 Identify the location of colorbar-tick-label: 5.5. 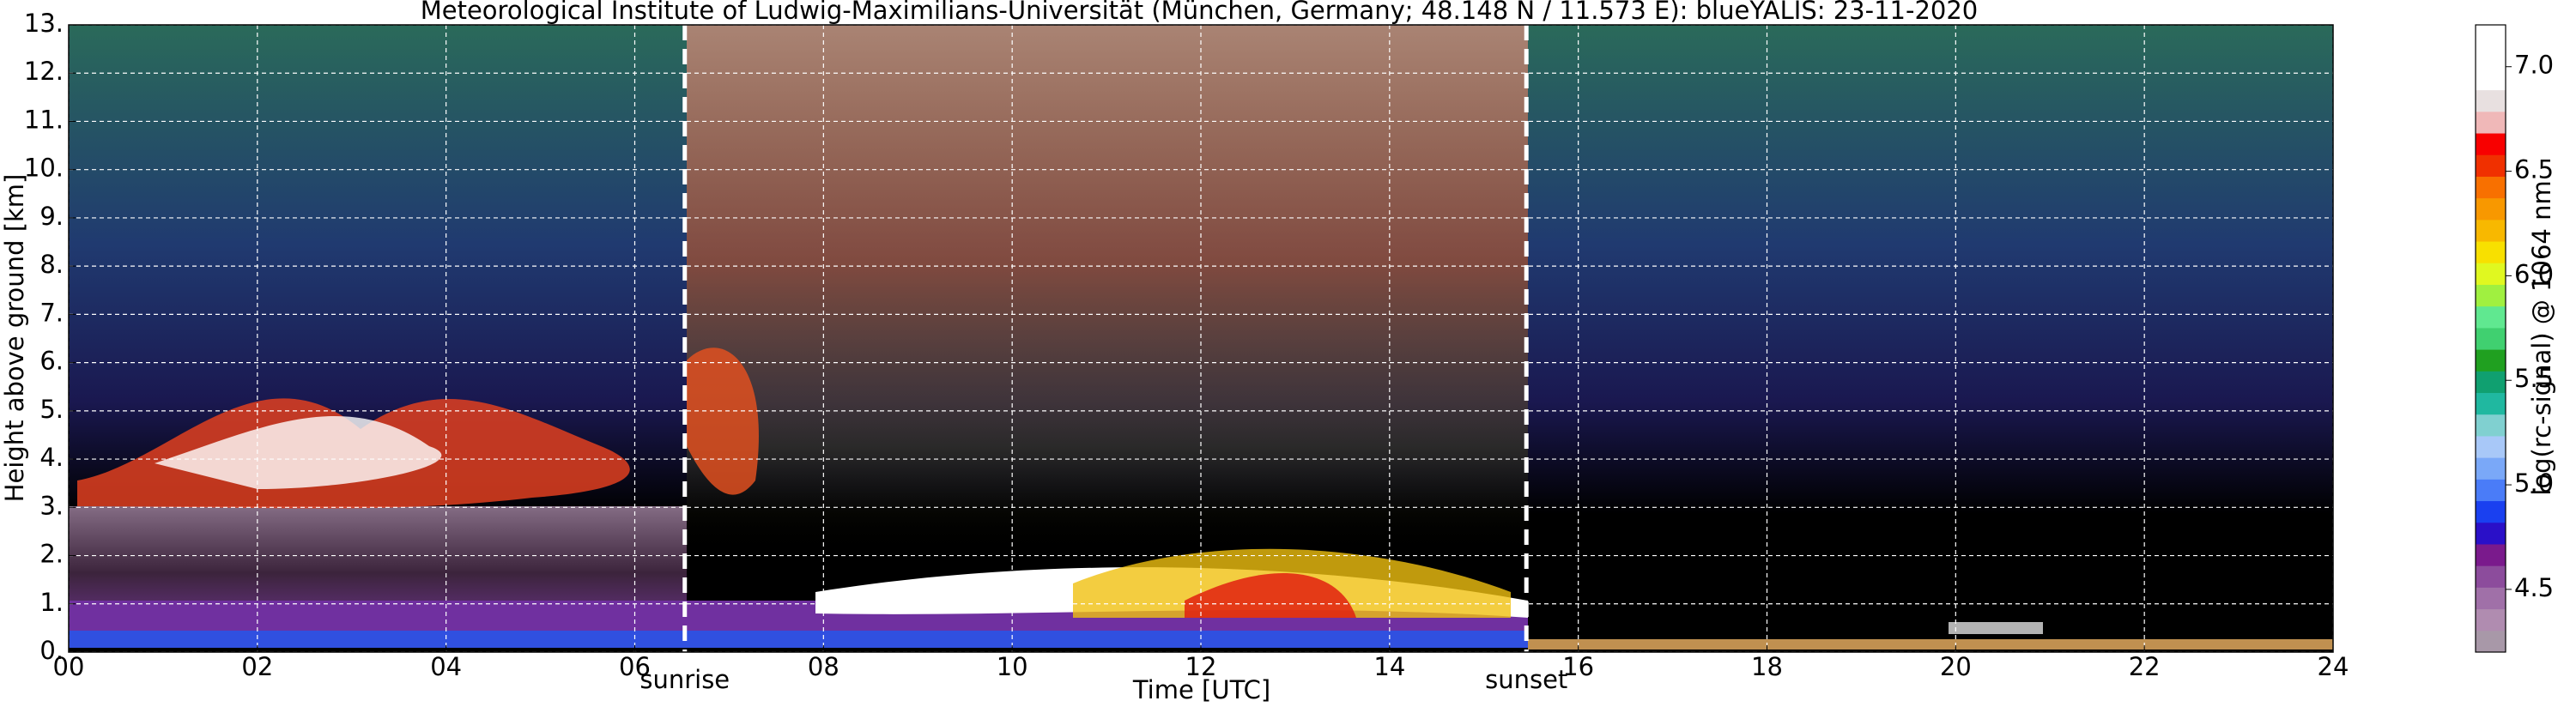
(2534, 378).